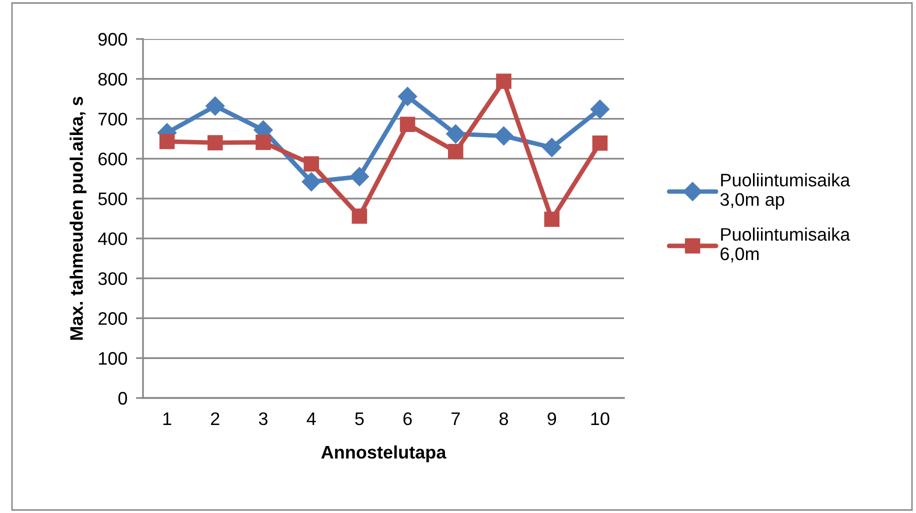  What do you see at coordinates (407, 419) in the screenshot?
I see `x-tick-label: 6` at bounding box center [407, 419].